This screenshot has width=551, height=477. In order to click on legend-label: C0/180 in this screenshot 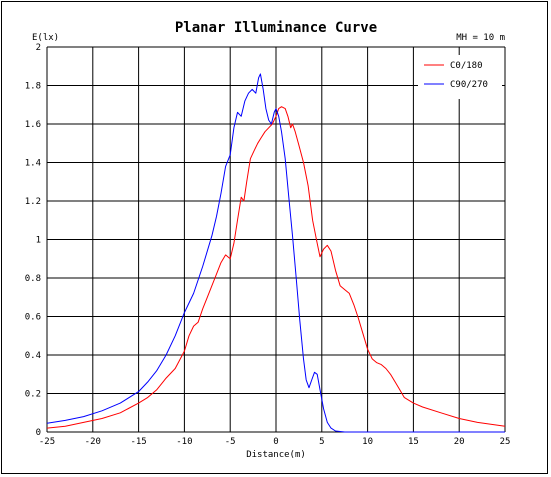, I will do `click(466, 66)`.